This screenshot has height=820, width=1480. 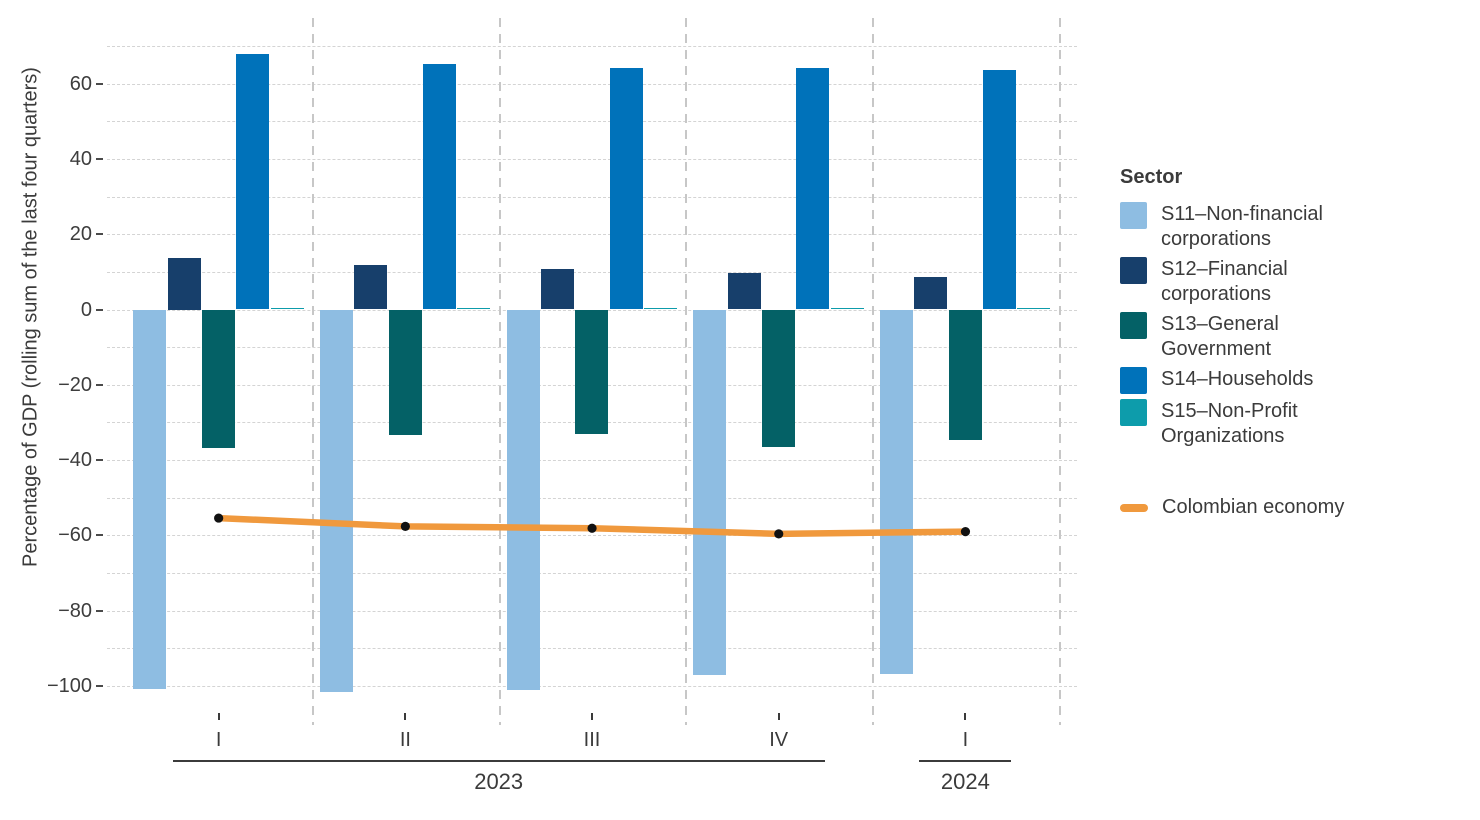 I want to click on bar-s14-q2, so click(x=439, y=186).